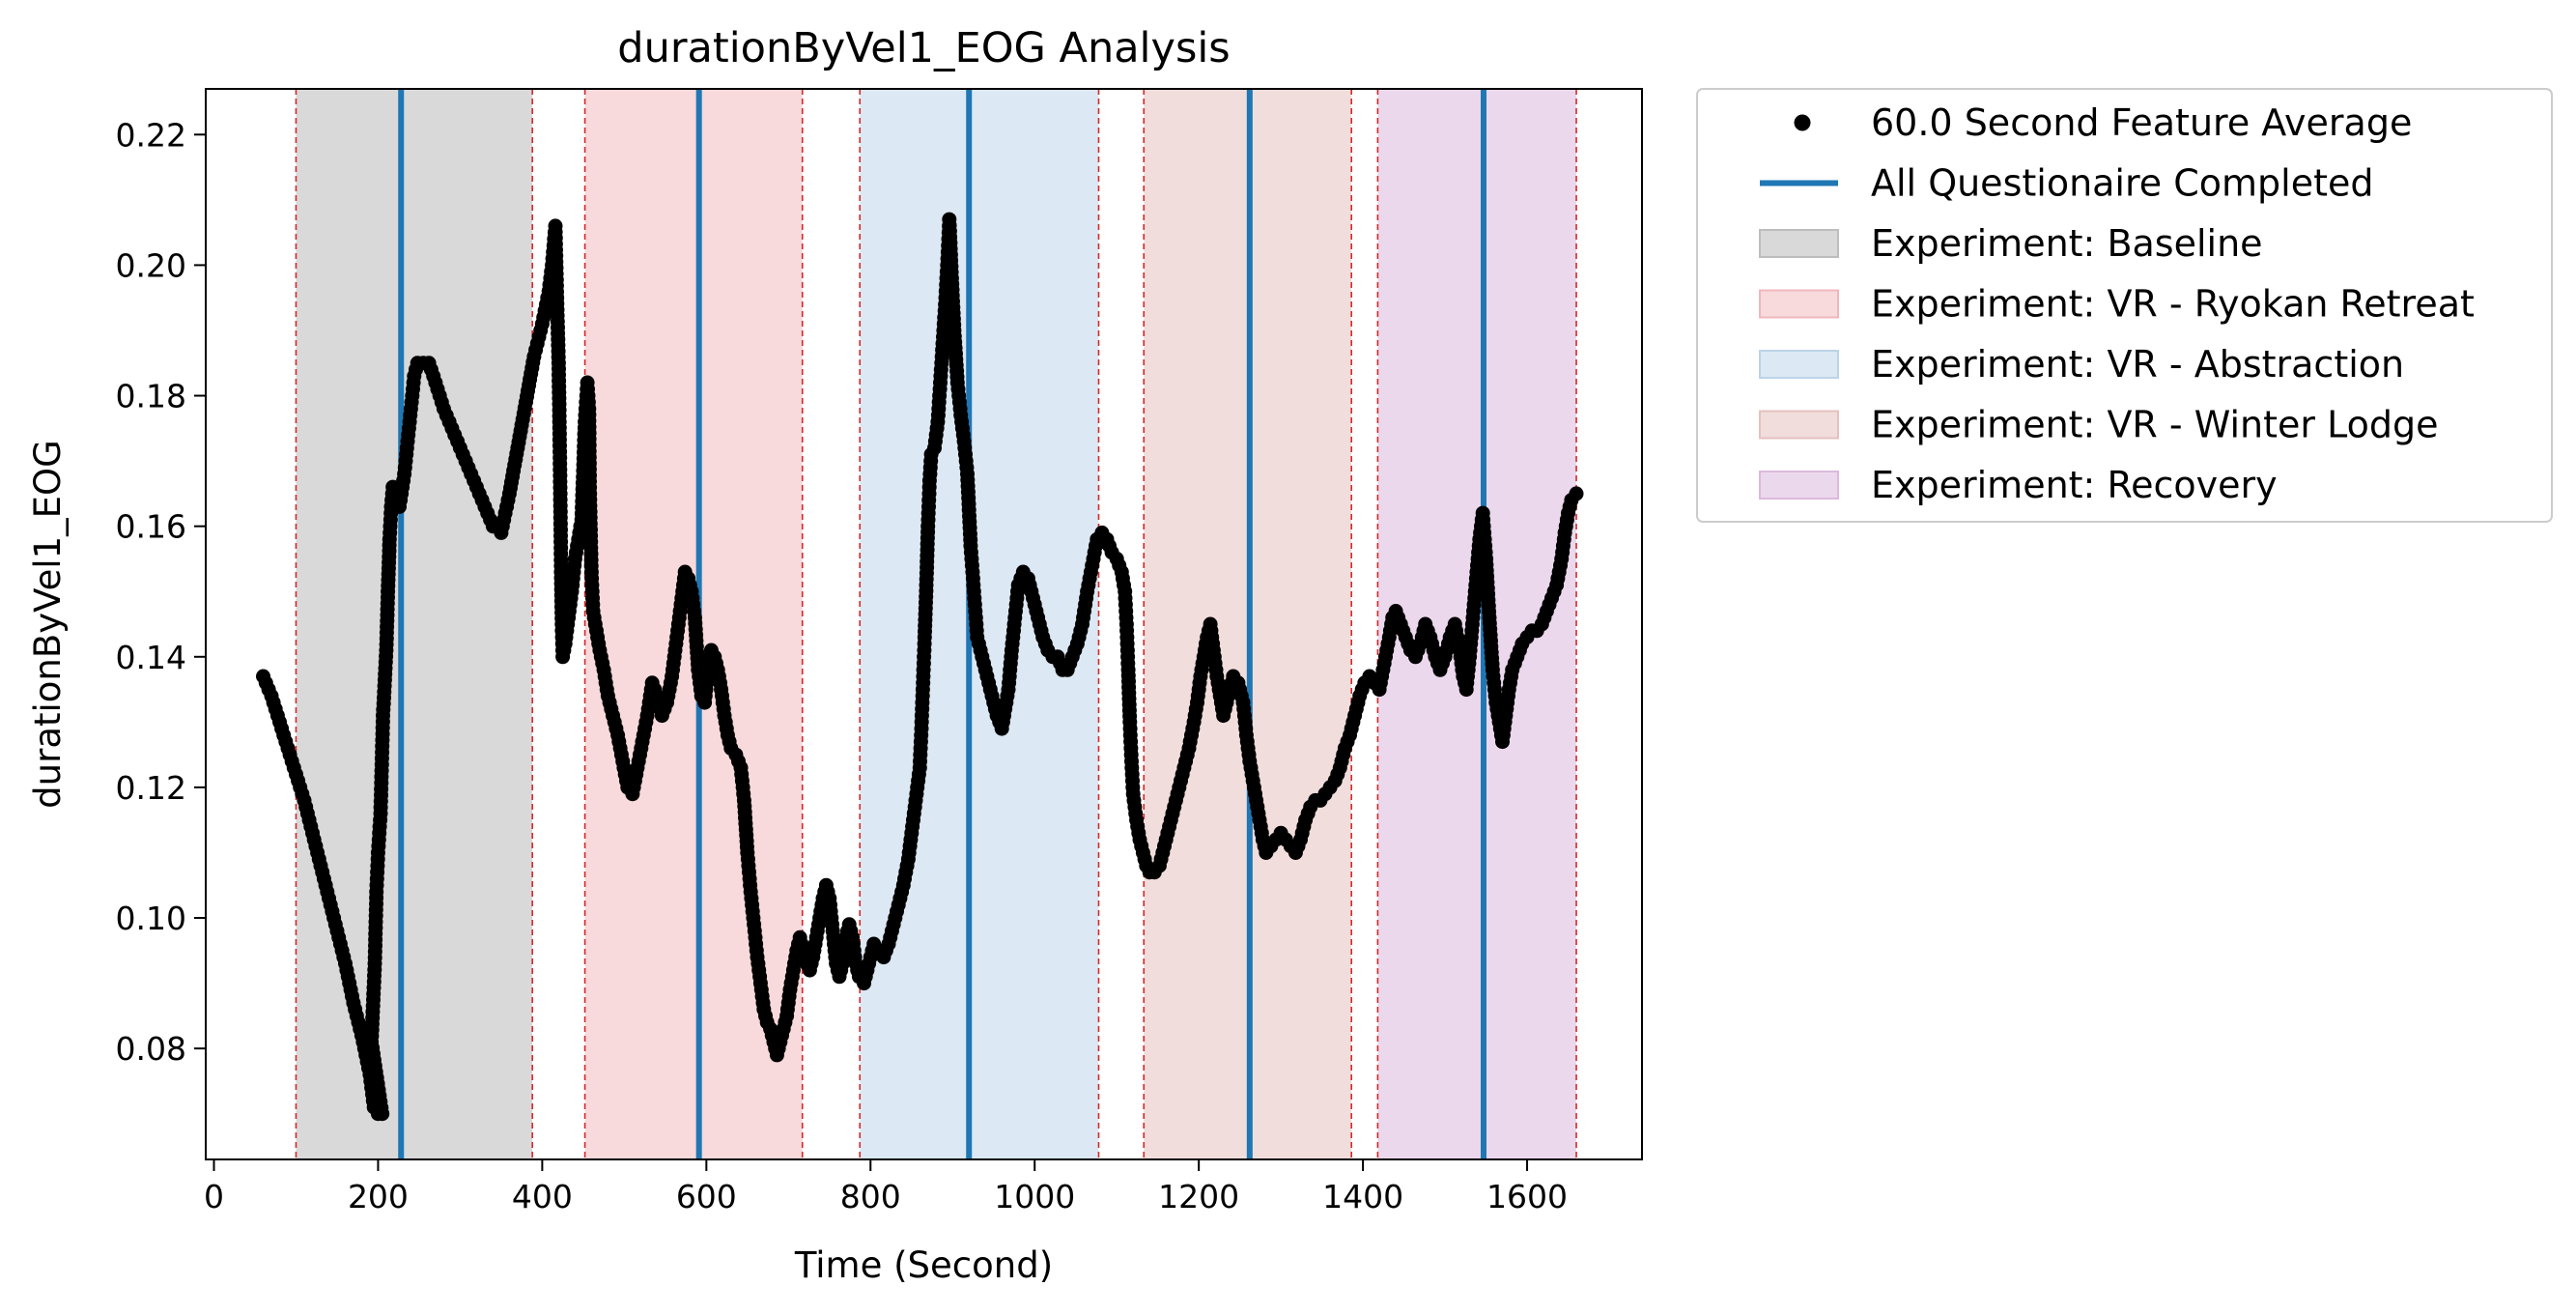 This screenshot has width=2576, height=1315. What do you see at coordinates (2173, 304) in the screenshot?
I see `legend-label-3: Experiment: VR - Ryokan Retreat` at bounding box center [2173, 304].